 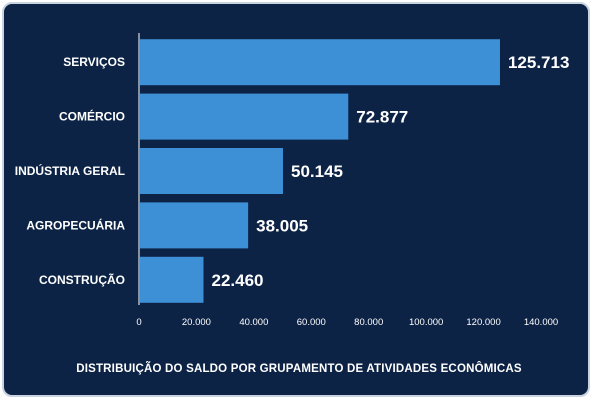 What do you see at coordinates (82, 279) in the screenshot?
I see `category-label-4: CONSTRUÇÃO` at bounding box center [82, 279].